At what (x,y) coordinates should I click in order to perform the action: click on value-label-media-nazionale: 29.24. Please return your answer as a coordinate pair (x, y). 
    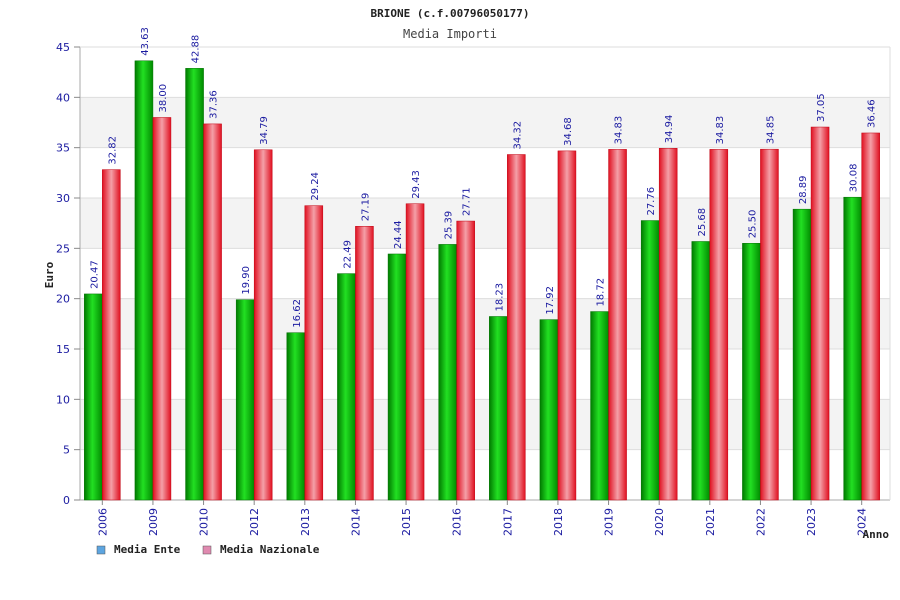
    Looking at the image, I should click on (315, 186).